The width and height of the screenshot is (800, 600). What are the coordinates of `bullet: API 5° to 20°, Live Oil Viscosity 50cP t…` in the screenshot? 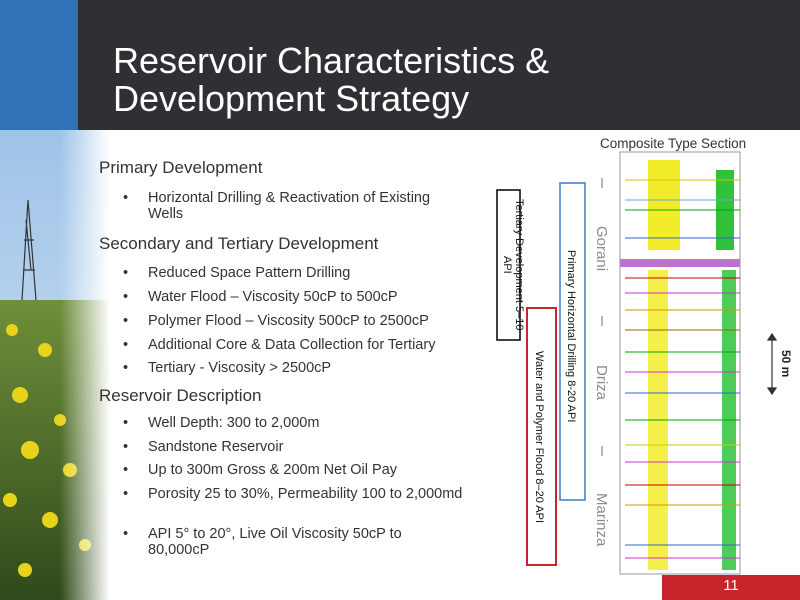 It's located at (293, 542).